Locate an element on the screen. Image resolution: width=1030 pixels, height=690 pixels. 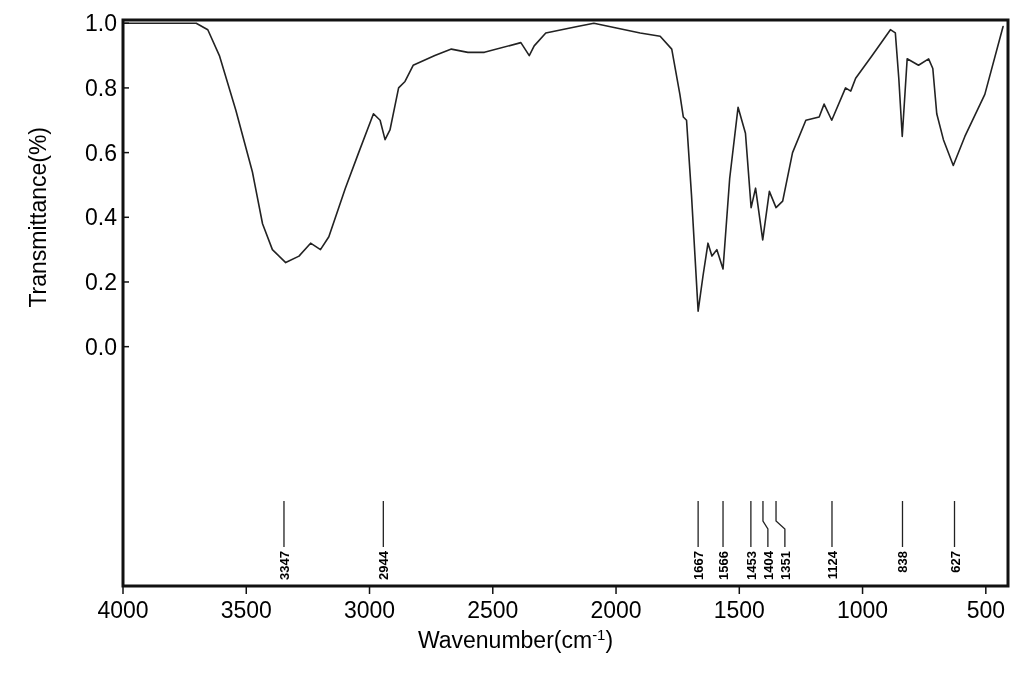
y-tick-label: 0.0 is located at coordinates (101, 346).